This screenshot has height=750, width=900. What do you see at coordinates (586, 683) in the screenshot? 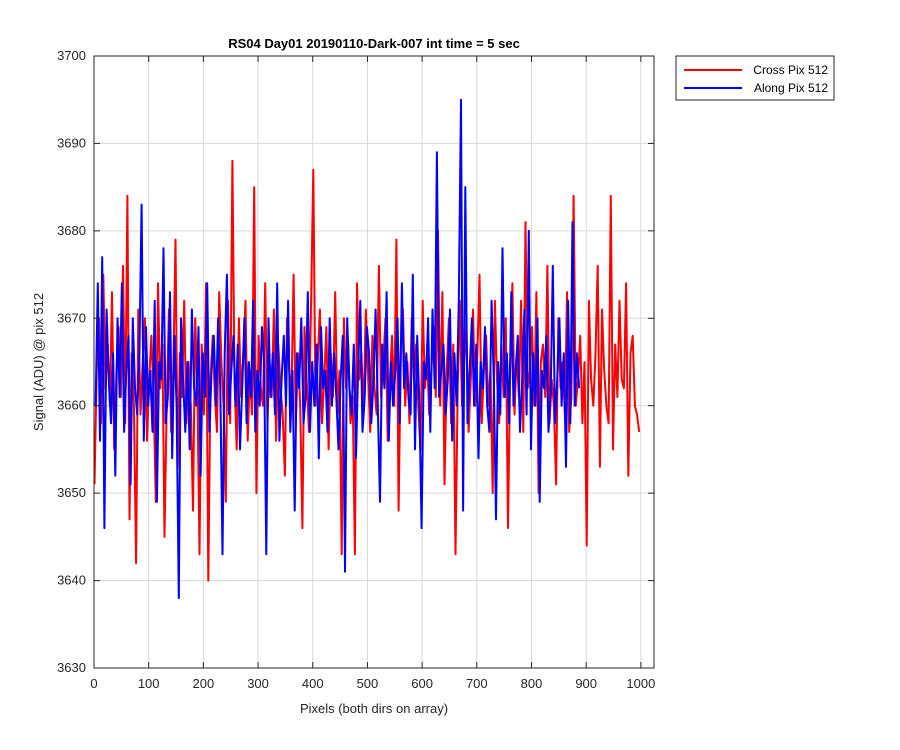
I see `x-tick-label: 900` at bounding box center [586, 683].